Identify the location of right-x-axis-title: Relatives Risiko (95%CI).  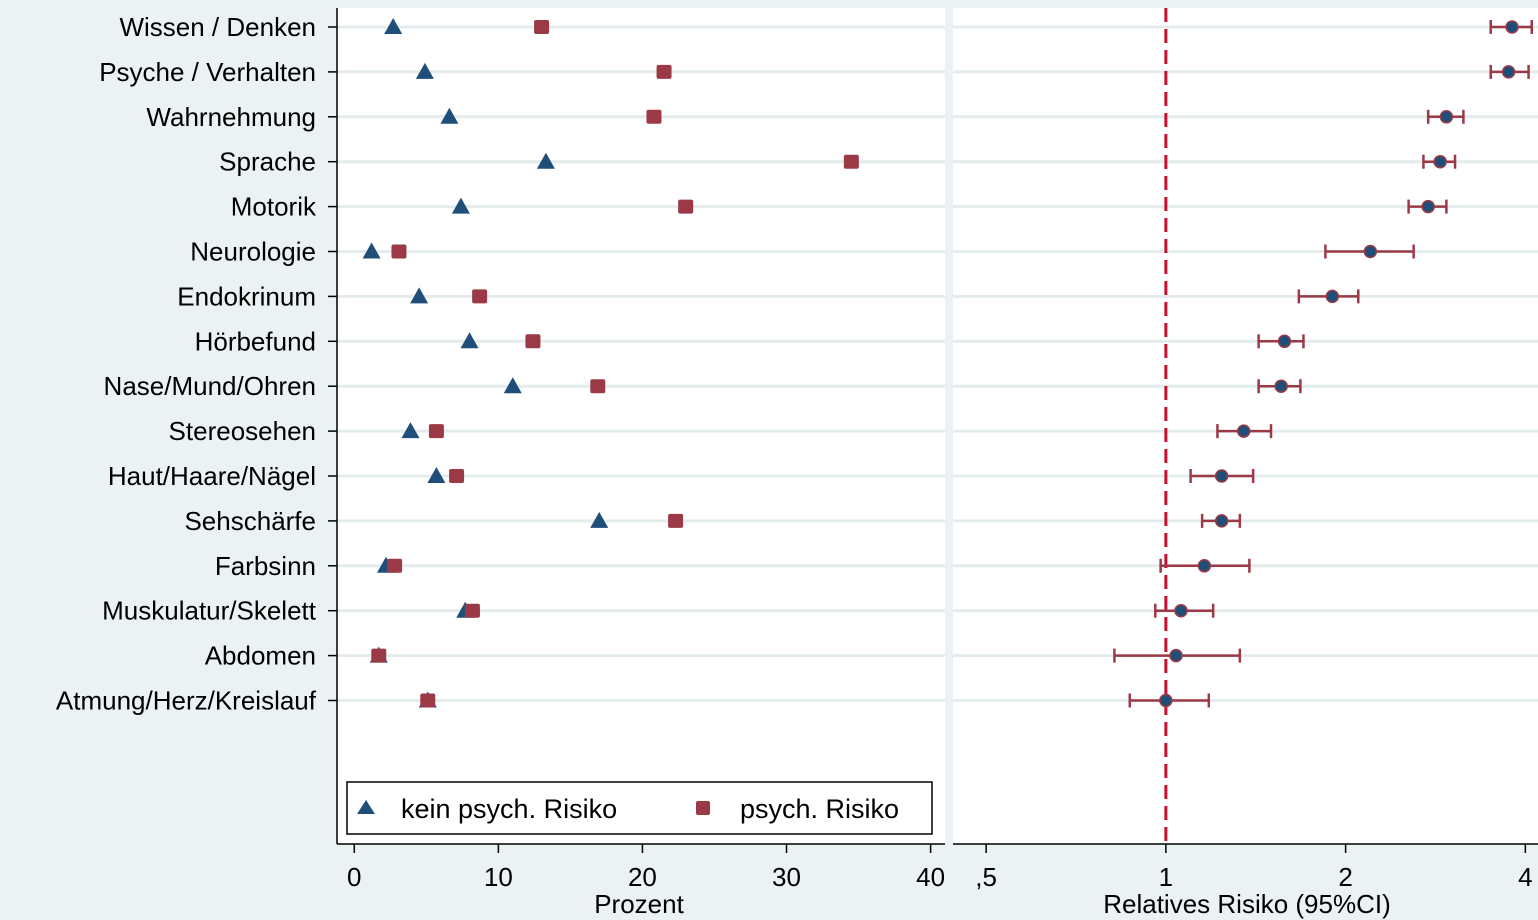
(1247, 904).